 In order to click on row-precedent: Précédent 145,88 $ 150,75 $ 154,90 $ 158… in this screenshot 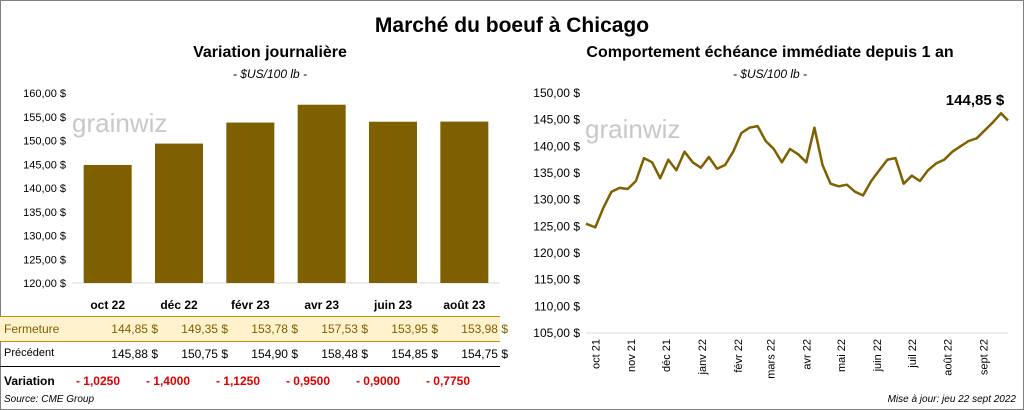, I will do `click(254, 354)`.